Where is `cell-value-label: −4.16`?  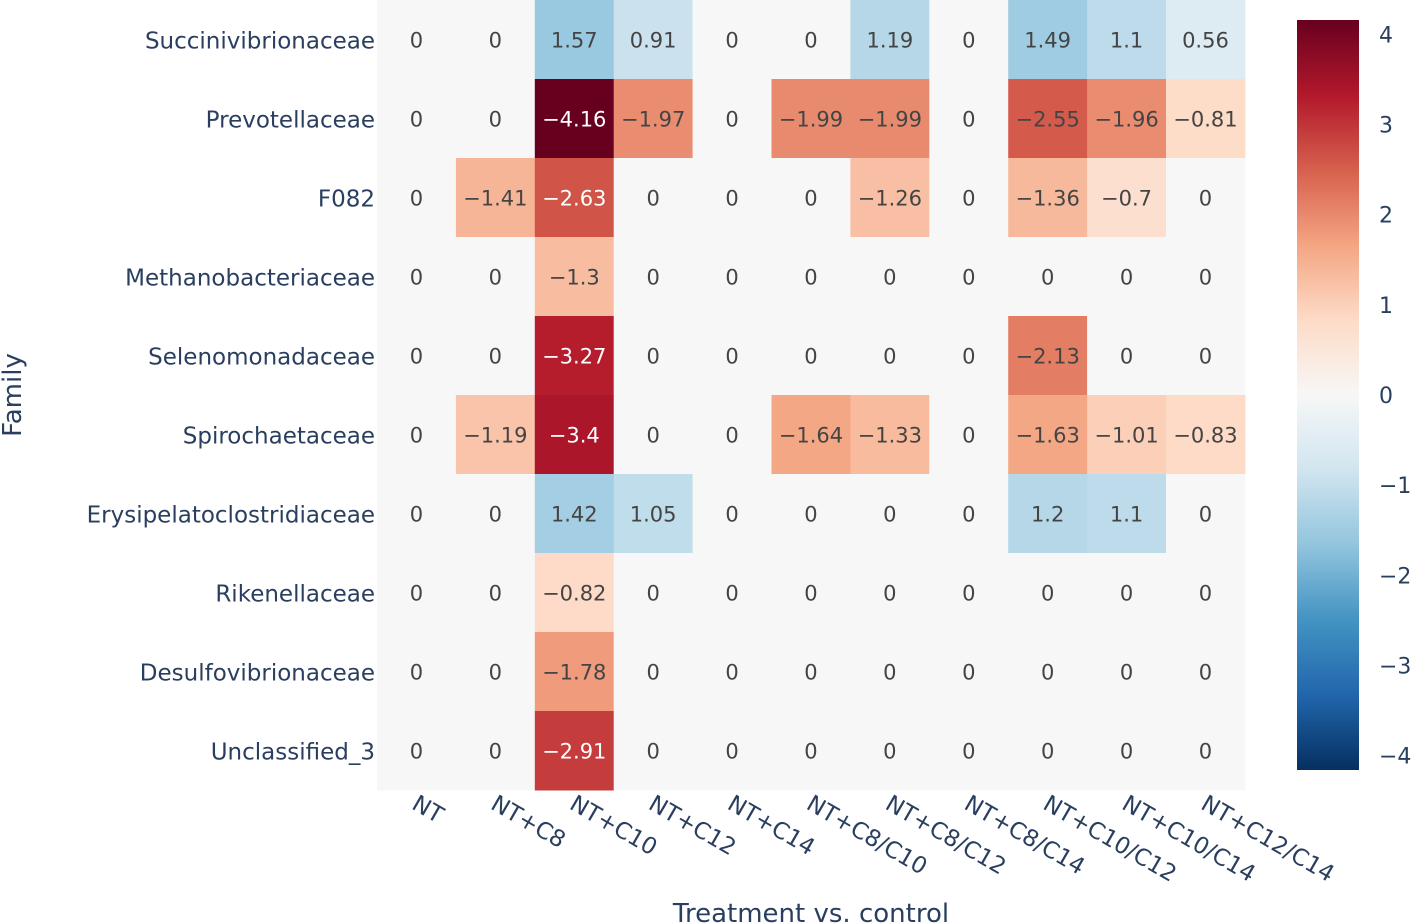 cell-value-label: −4.16 is located at coordinates (574, 120).